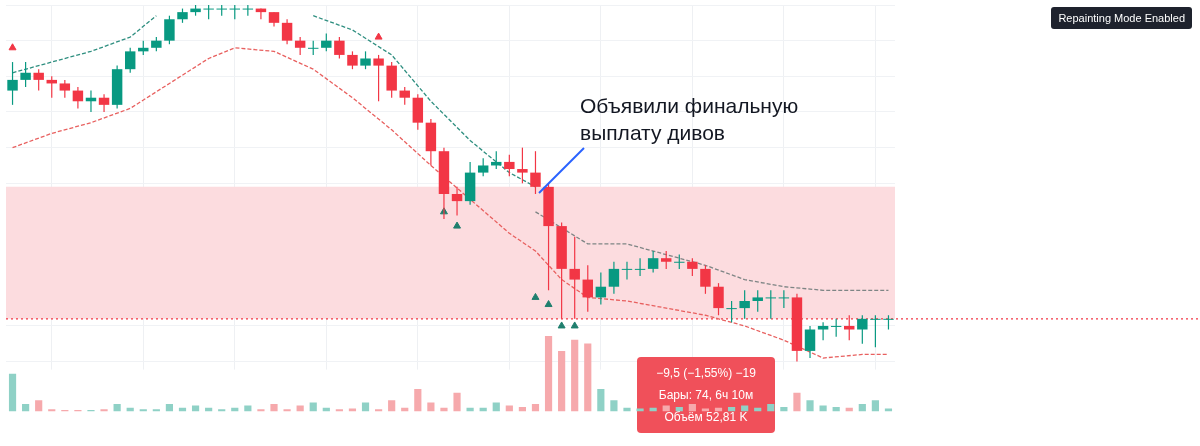  Describe the element at coordinates (690, 119) in the screenshot. I see `annotation: Объявили финальную выплату дивов` at that location.